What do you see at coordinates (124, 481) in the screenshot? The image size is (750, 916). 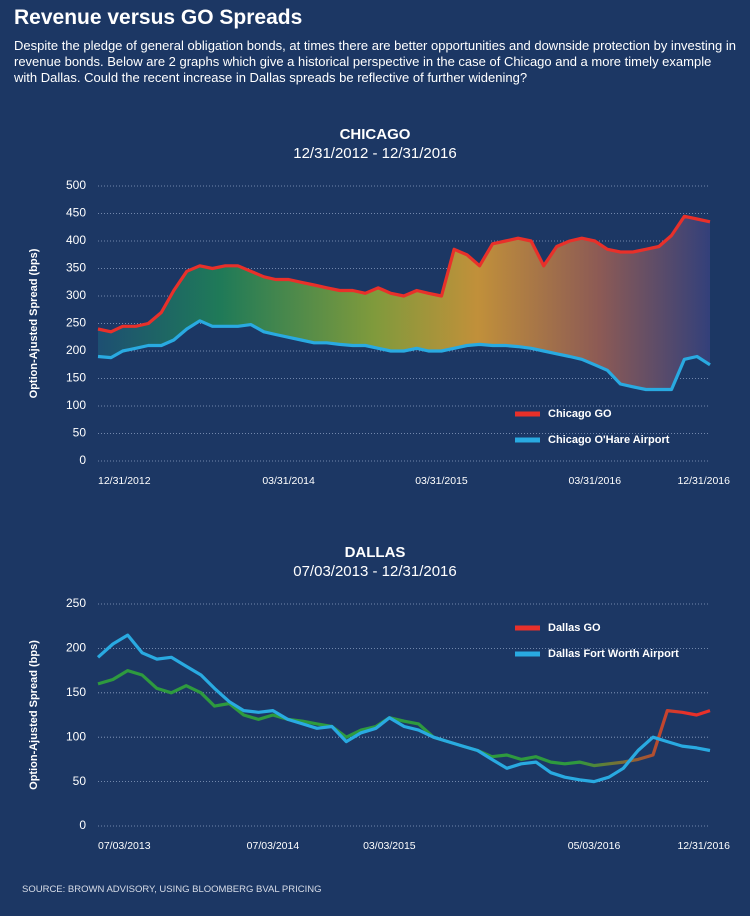 I see `x-tick-label: 12/31/2012` at bounding box center [124, 481].